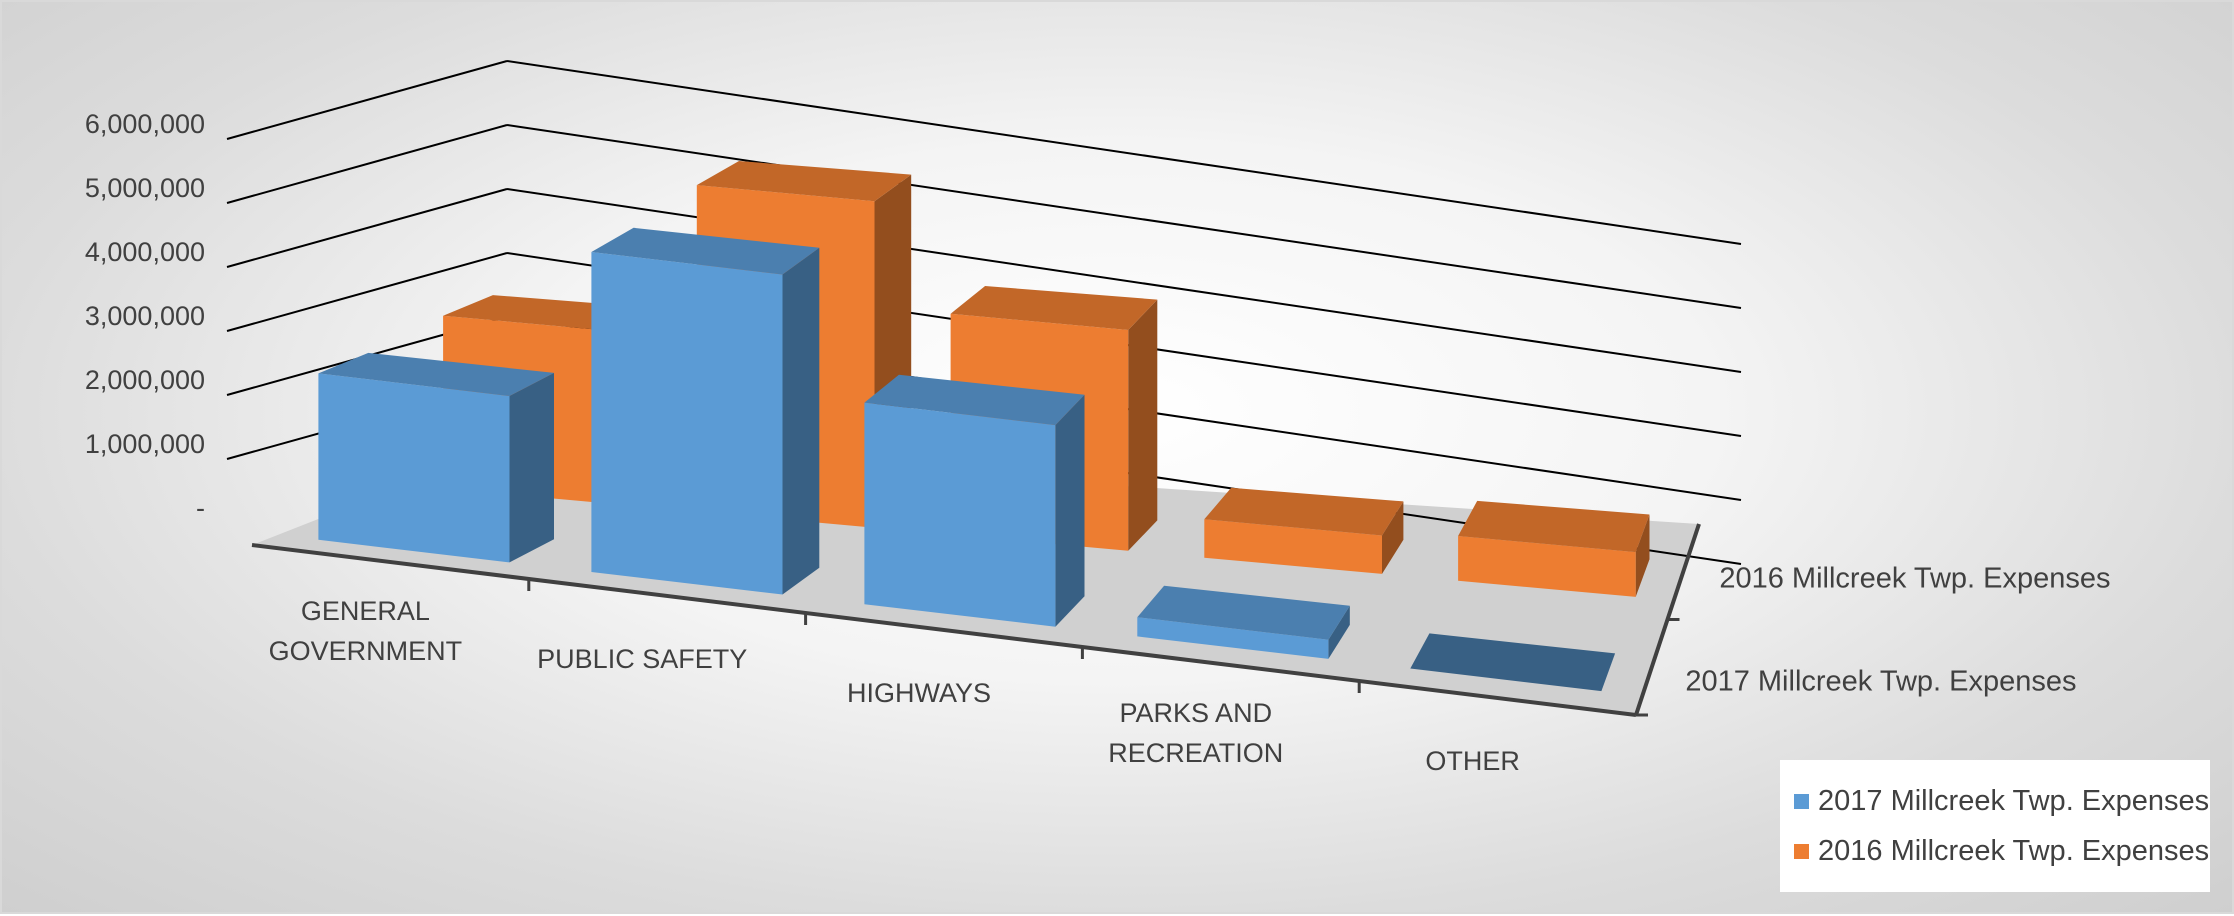  I want to click on y-tick-label-3: 3,000,000, so click(145, 316).